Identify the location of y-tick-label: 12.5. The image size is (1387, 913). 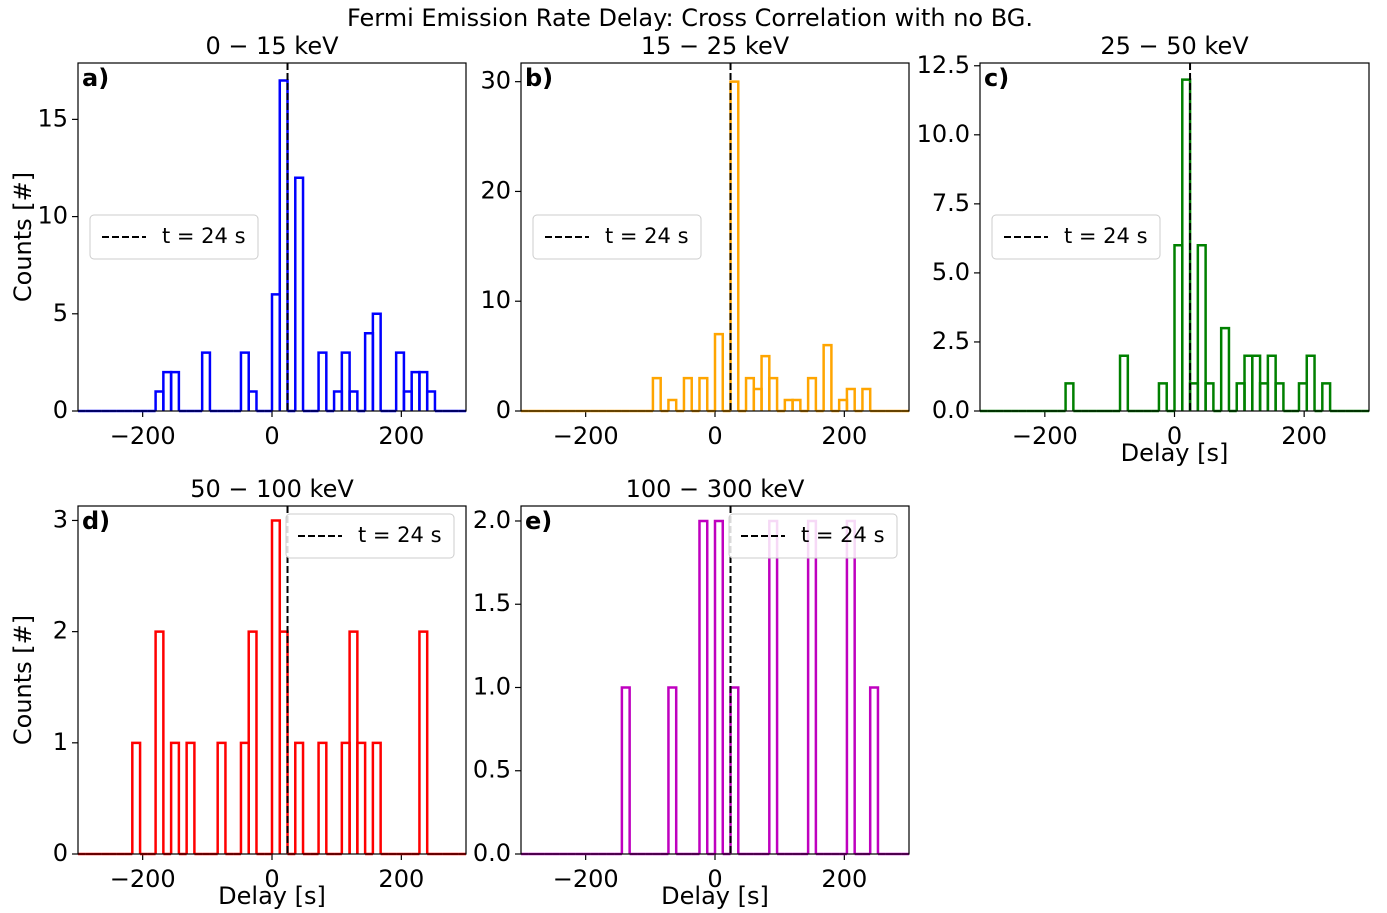
(943, 65).